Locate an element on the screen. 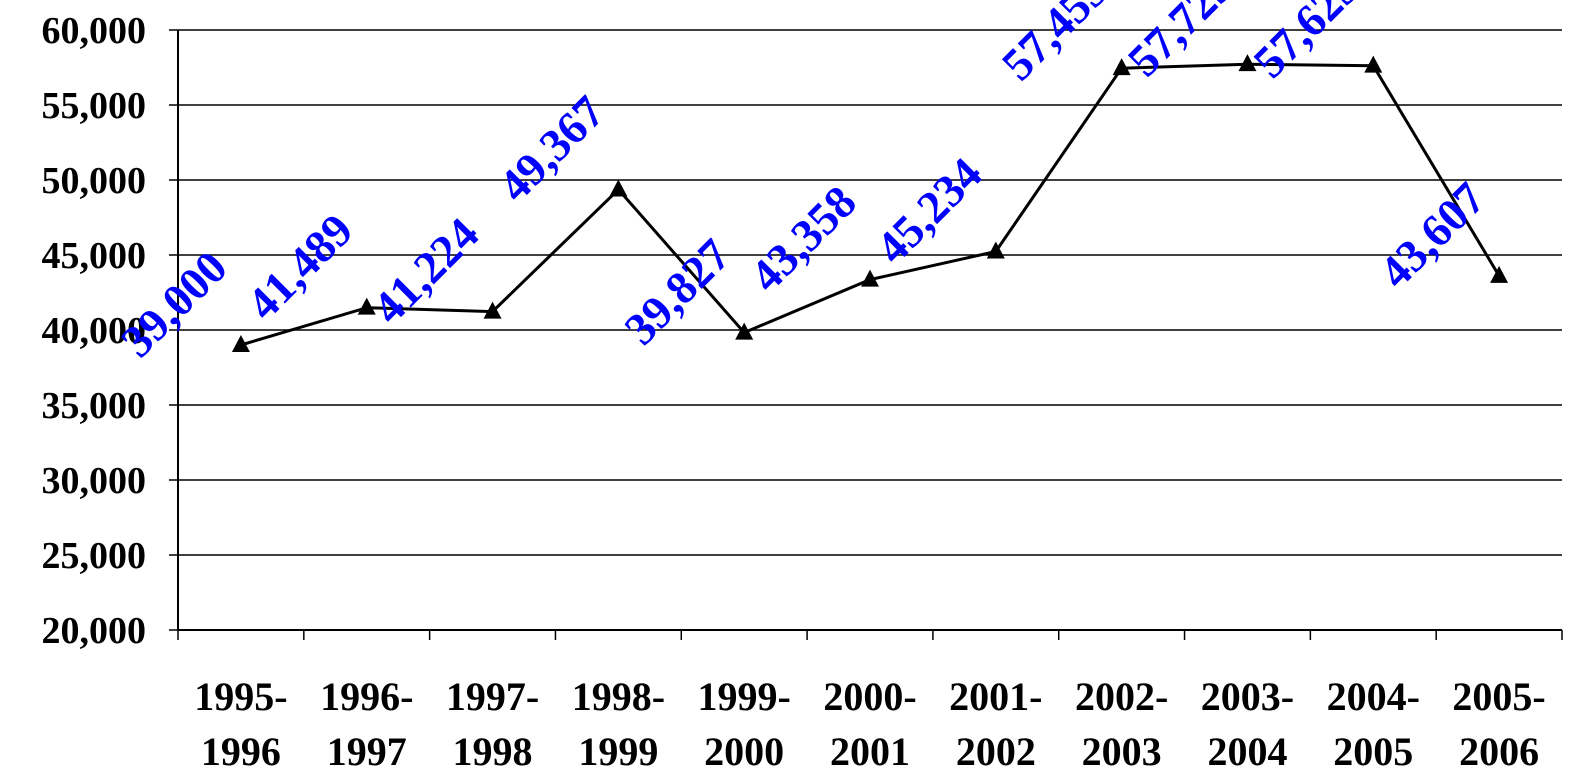 This screenshot has width=1584, height=778. x-tick-label: 1997 is located at coordinates (367, 751).